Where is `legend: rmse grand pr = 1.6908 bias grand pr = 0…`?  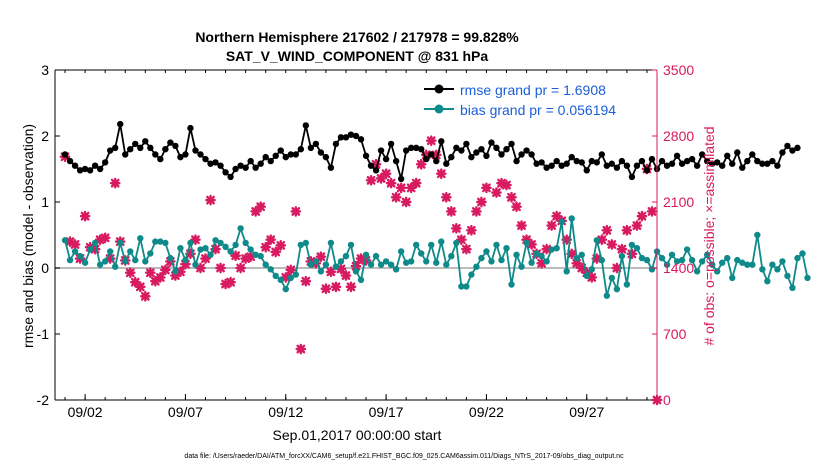 legend: rmse grand pr = 1.6908 bias grand pr = 0… is located at coordinates (531, 99).